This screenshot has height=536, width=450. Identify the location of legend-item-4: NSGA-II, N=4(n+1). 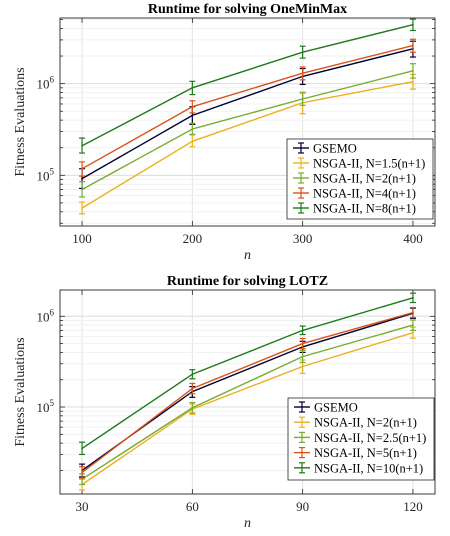
(354, 194).